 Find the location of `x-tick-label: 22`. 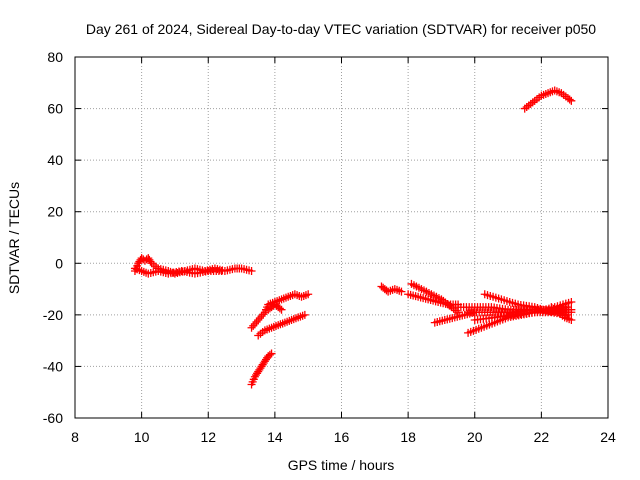

x-tick-label: 22 is located at coordinates (542, 437).